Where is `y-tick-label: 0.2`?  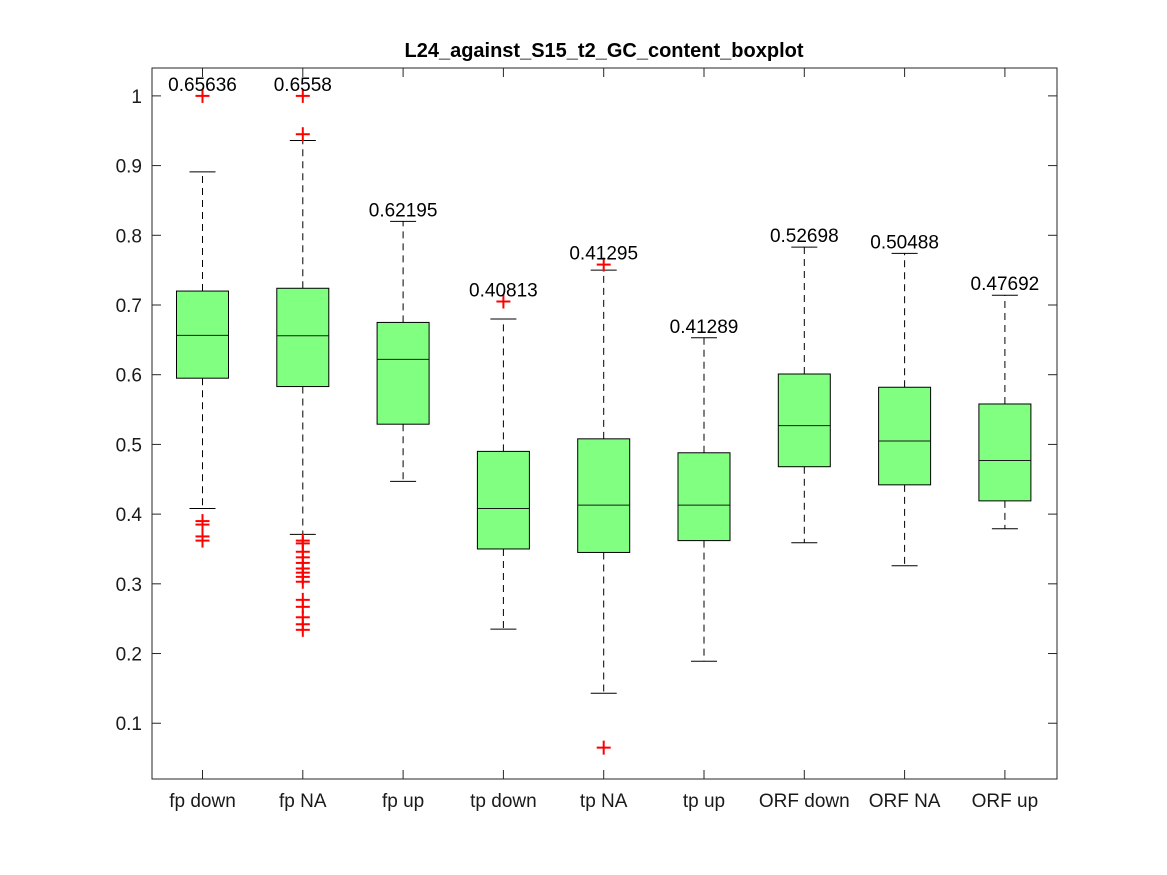 y-tick-label: 0.2 is located at coordinates (129, 655).